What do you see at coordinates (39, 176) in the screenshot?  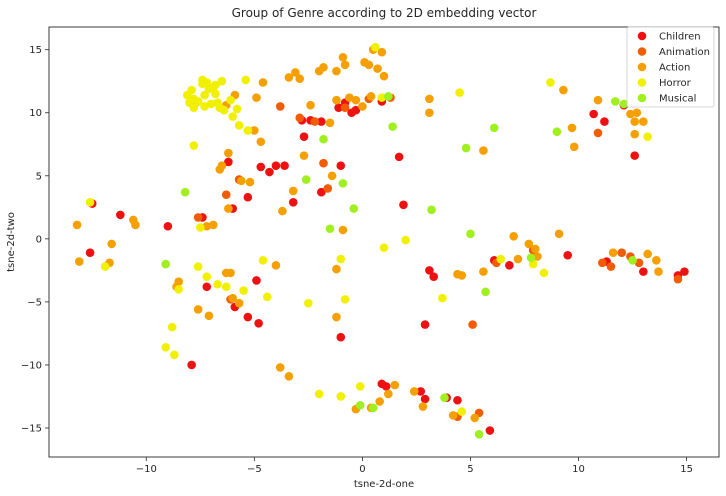 I see `y-tick-label: 5` at bounding box center [39, 176].